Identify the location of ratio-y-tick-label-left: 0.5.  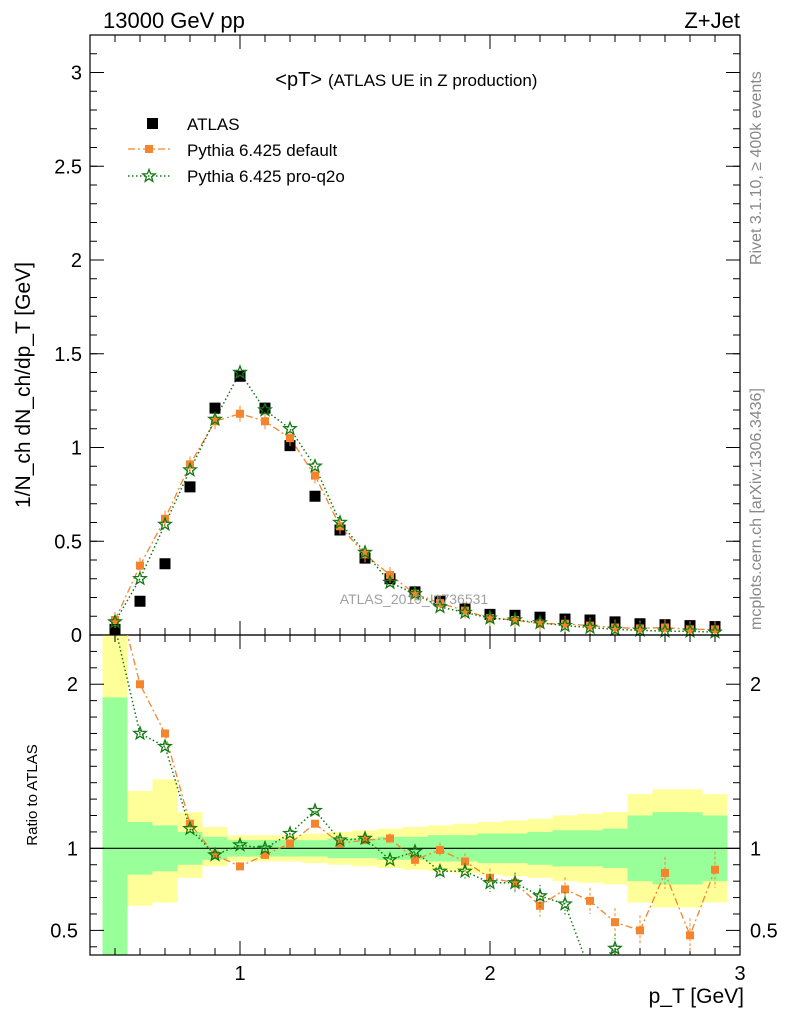
(64, 931).